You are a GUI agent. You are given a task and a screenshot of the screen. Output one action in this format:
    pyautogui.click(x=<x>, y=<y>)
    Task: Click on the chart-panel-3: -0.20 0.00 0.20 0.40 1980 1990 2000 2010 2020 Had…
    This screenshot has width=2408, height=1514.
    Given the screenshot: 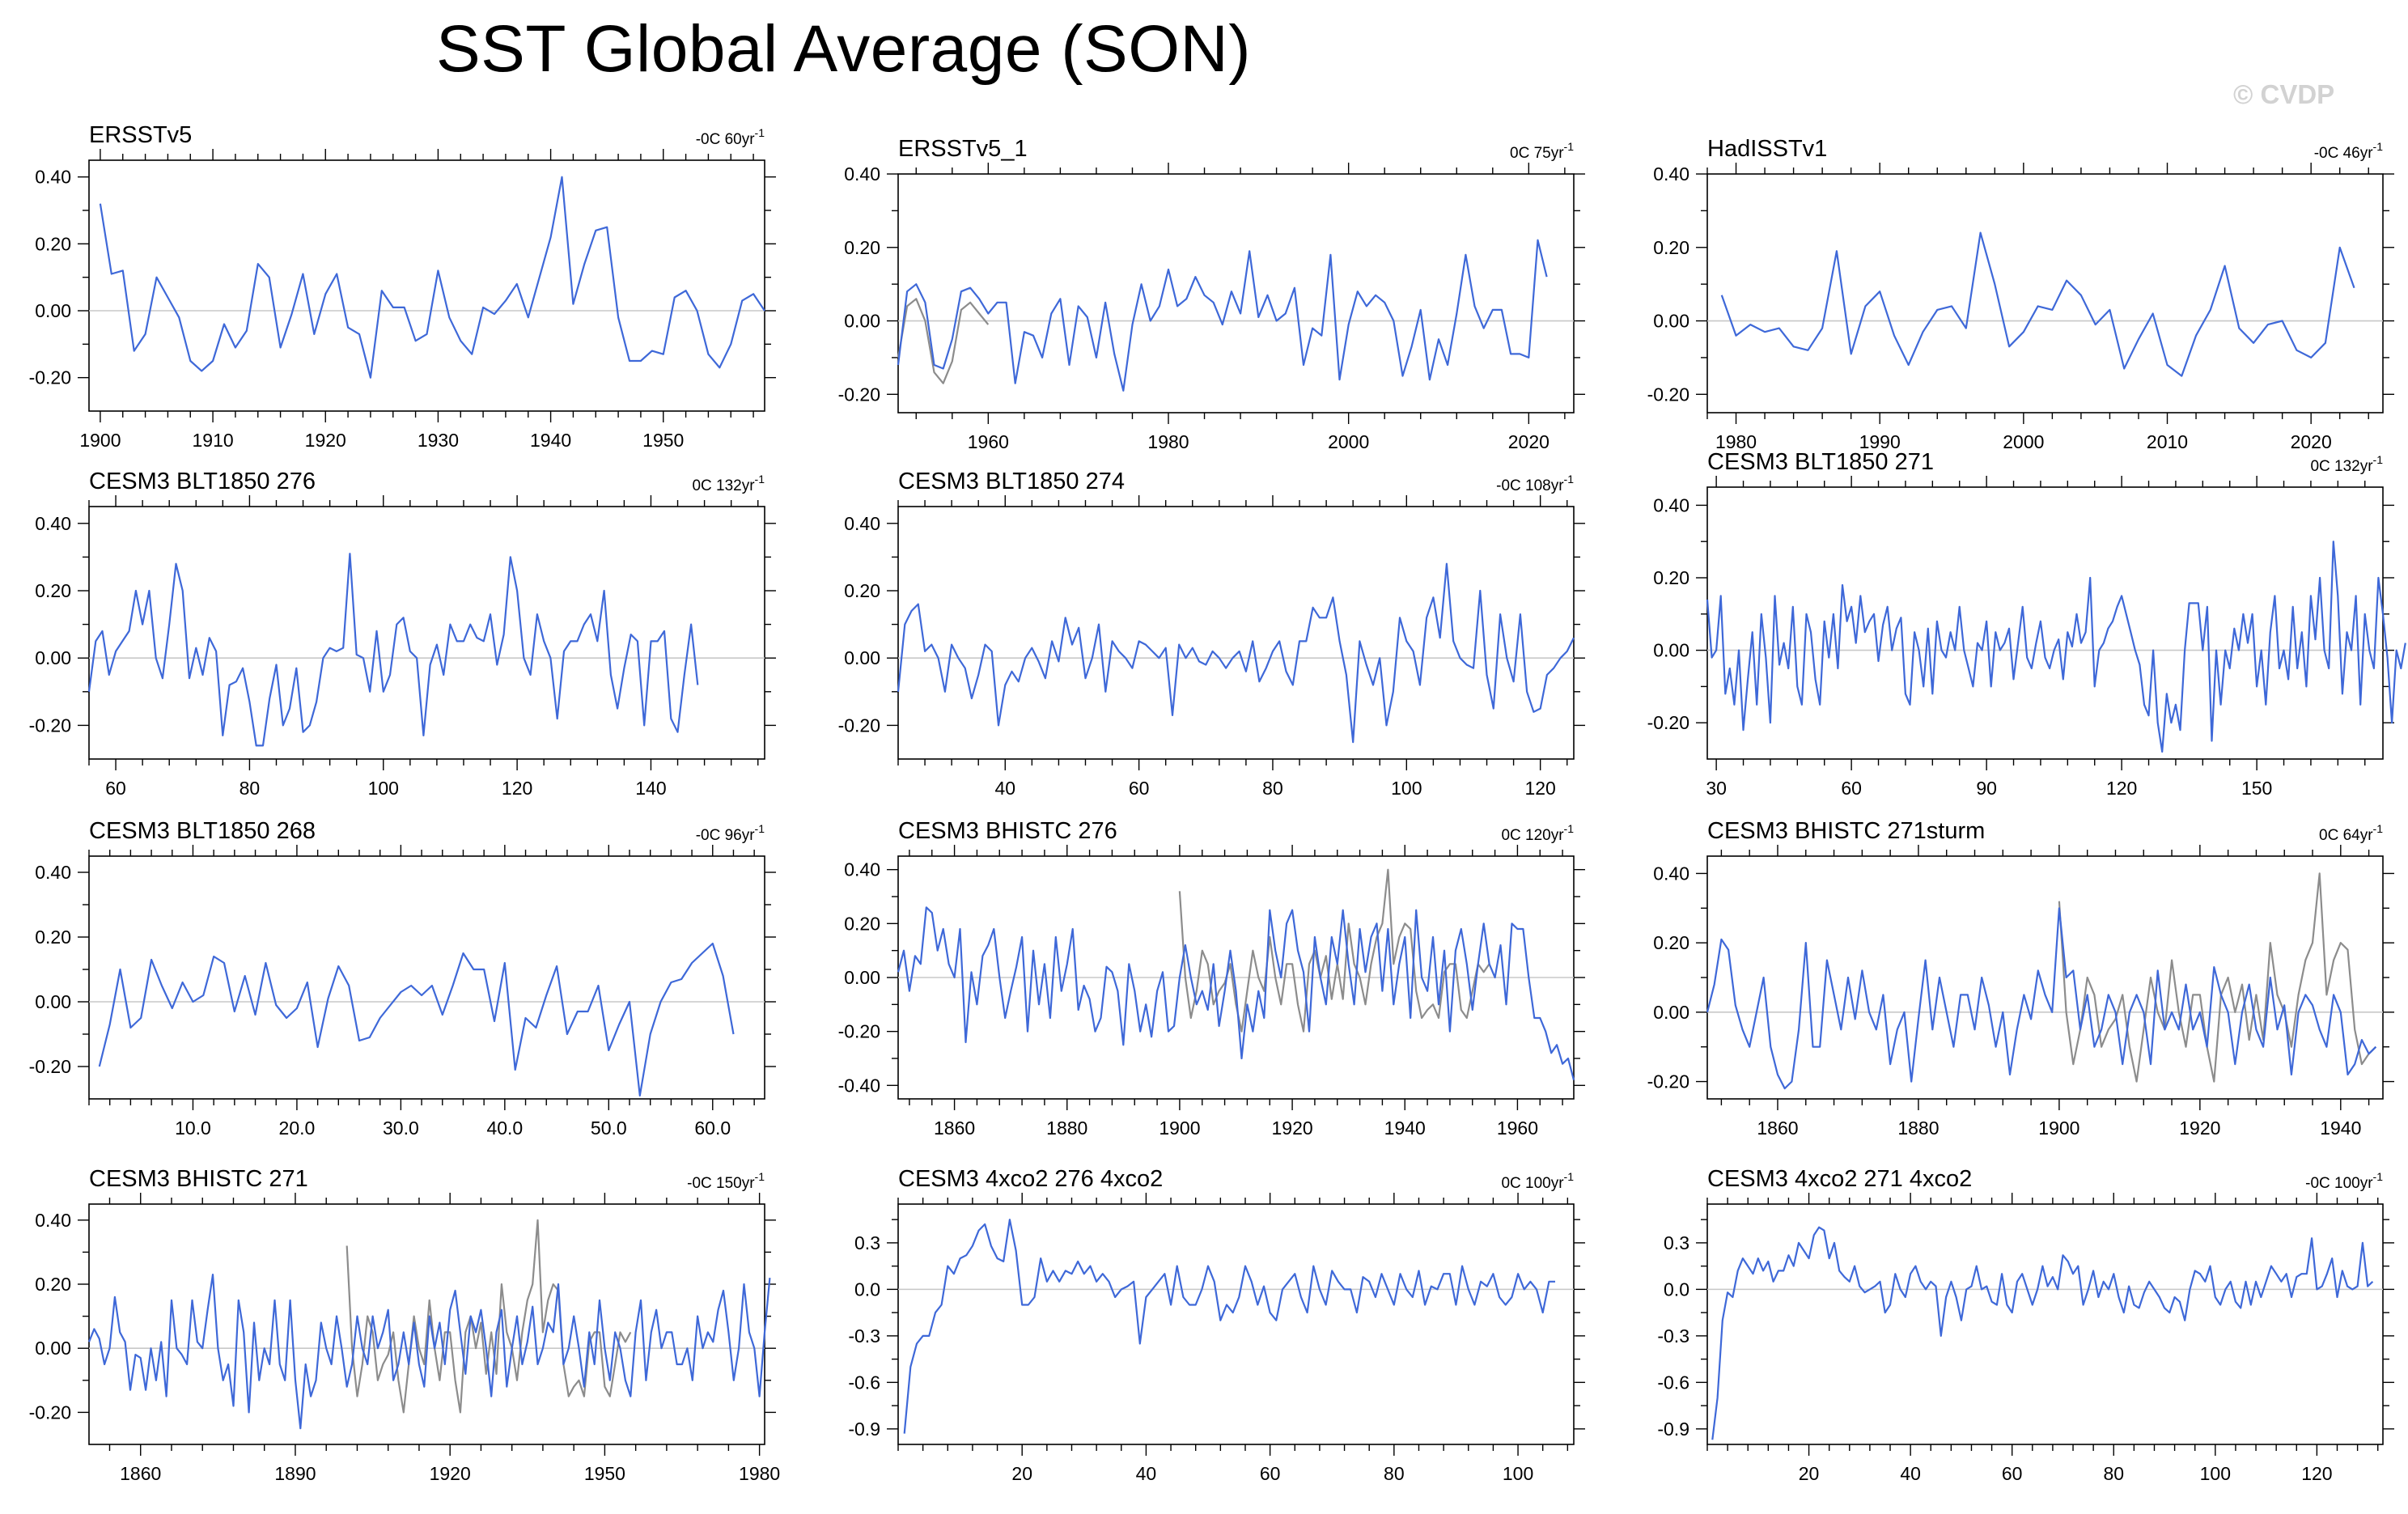 What is the action you would take?
    pyautogui.click(x=2020, y=294)
    